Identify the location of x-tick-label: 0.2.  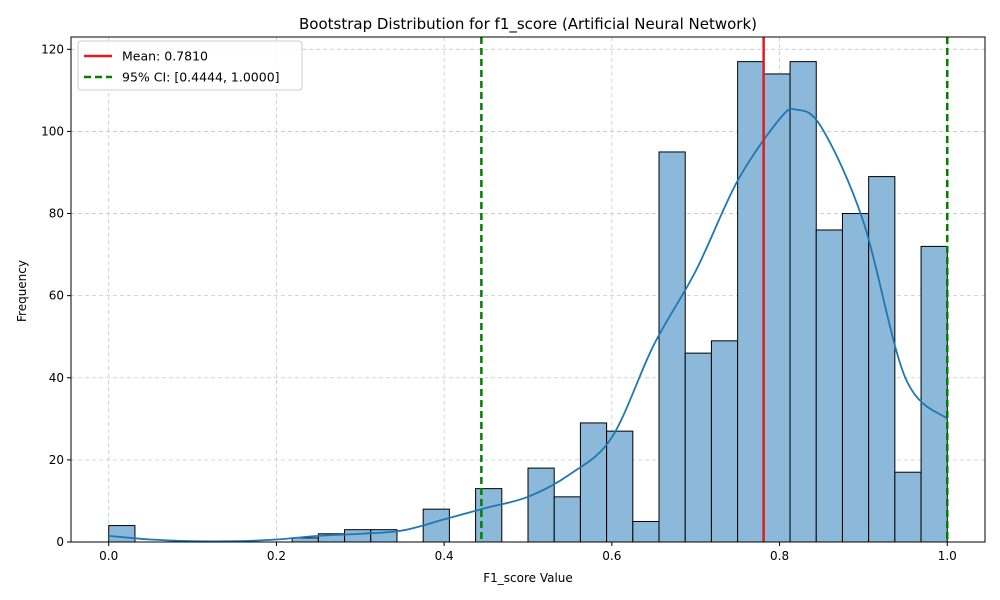
(276, 556).